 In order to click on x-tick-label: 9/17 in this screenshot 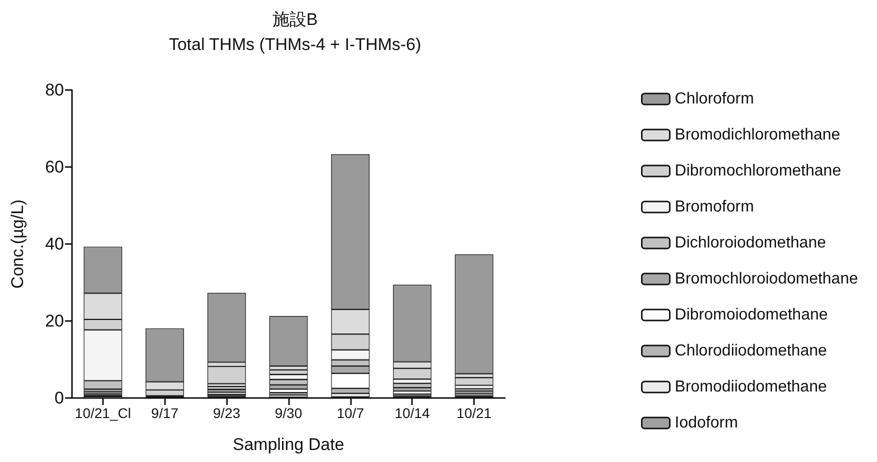, I will do `click(165, 413)`.